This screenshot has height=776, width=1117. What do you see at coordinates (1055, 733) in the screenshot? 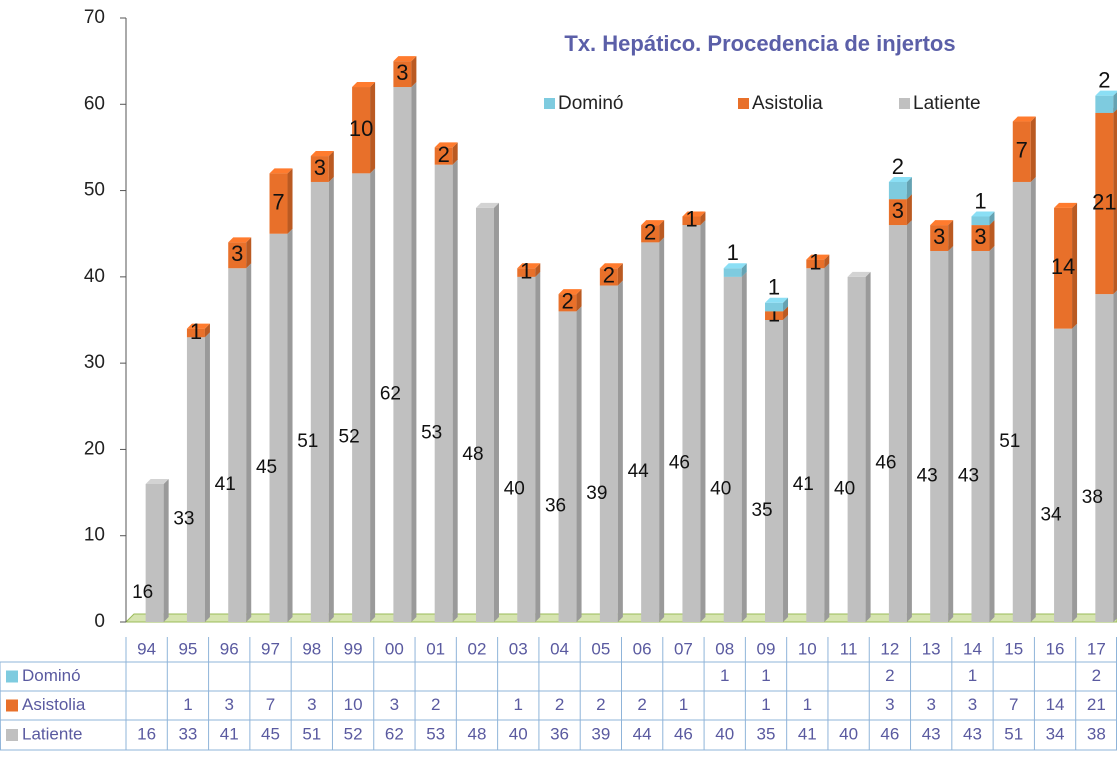
I see `table-cell: 34` at bounding box center [1055, 733].